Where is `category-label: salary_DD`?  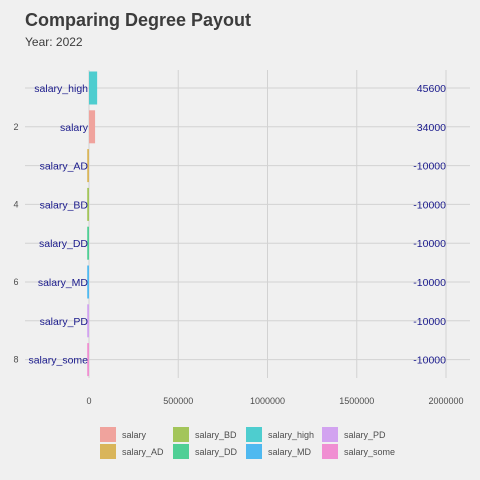
category-label: salary_DD is located at coordinates (63, 244).